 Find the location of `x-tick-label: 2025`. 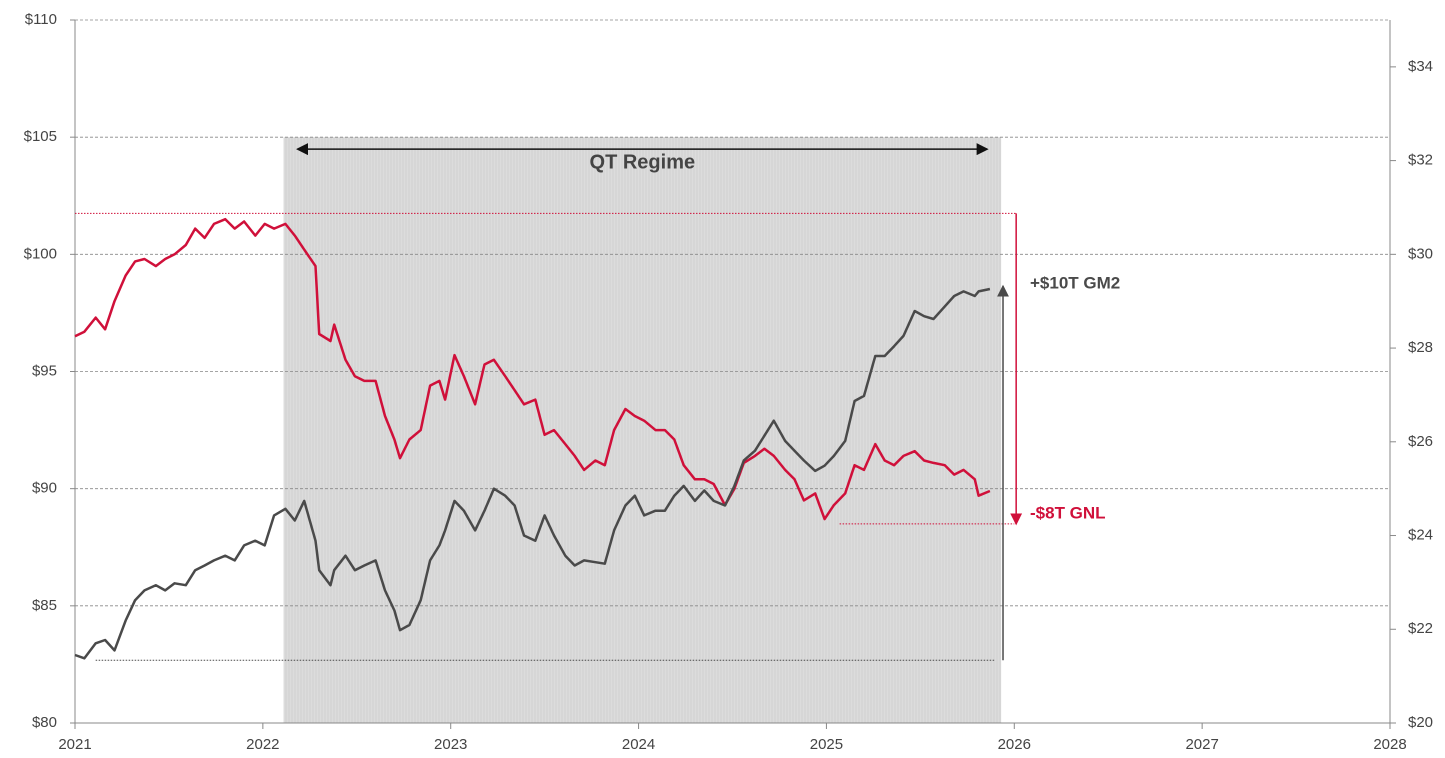

x-tick-label: 2025 is located at coordinates (826, 744).